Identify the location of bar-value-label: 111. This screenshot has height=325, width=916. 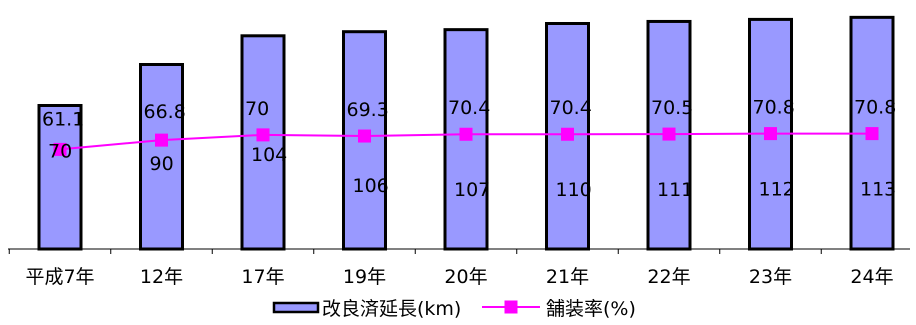
(675, 190).